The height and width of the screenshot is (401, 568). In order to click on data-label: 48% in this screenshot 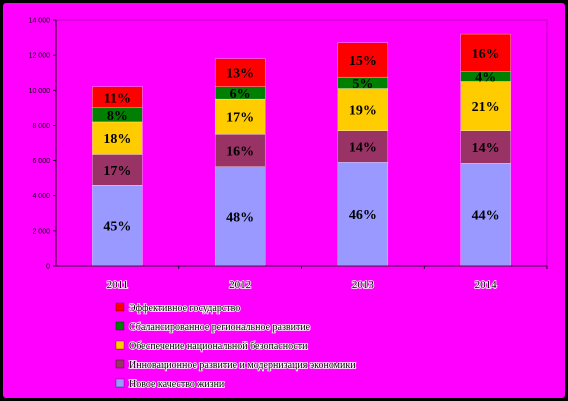, I will do `click(240, 217)`.